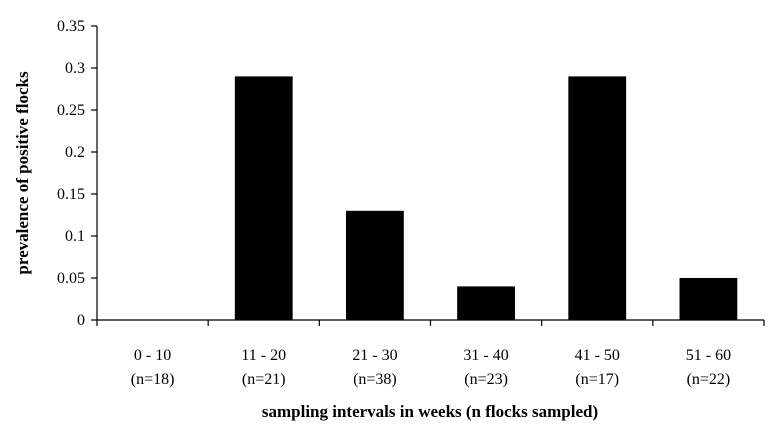  Describe the element at coordinates (374, 355) in the screenshot. I see `category-label: 21 - 30` at that location.